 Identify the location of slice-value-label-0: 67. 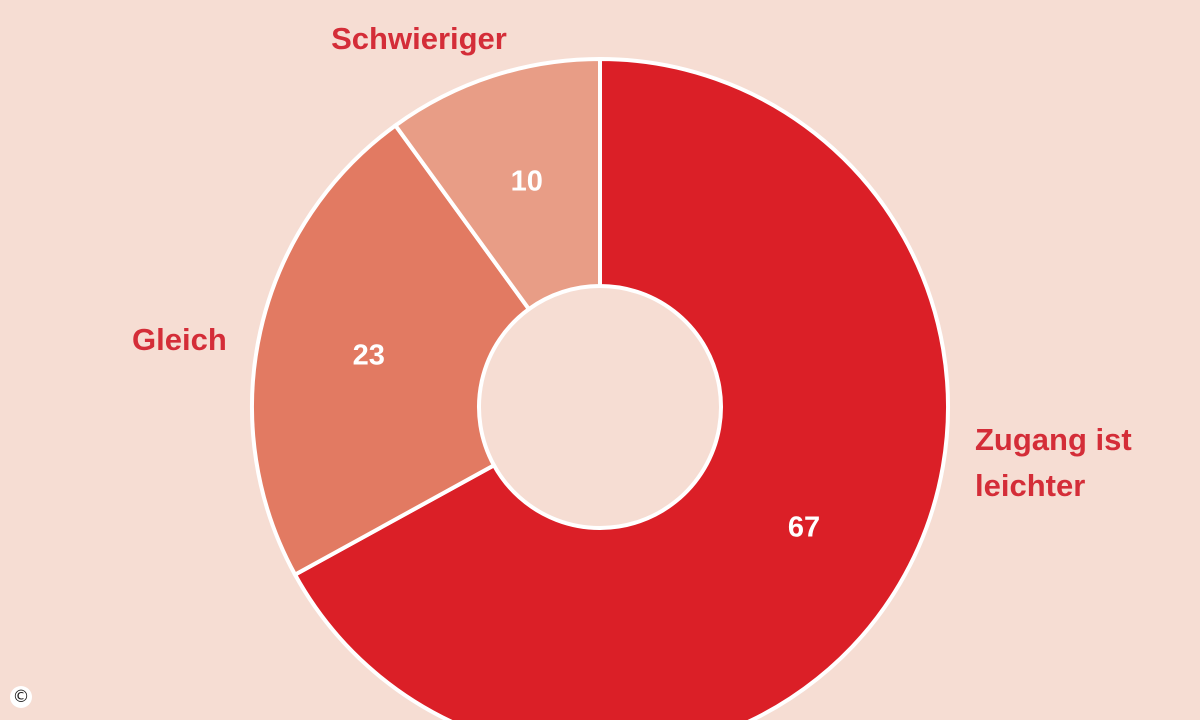
(804, 528).